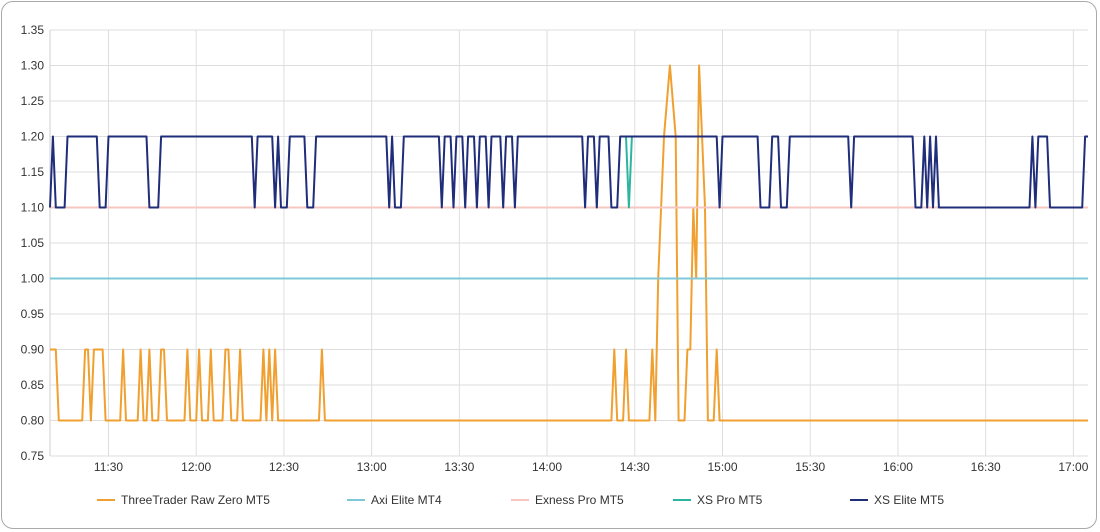  What do you see at coordinates (33, 385) in the screenshot?
I see `y-tick-label: 0.85` at bounding box center [33, 385].